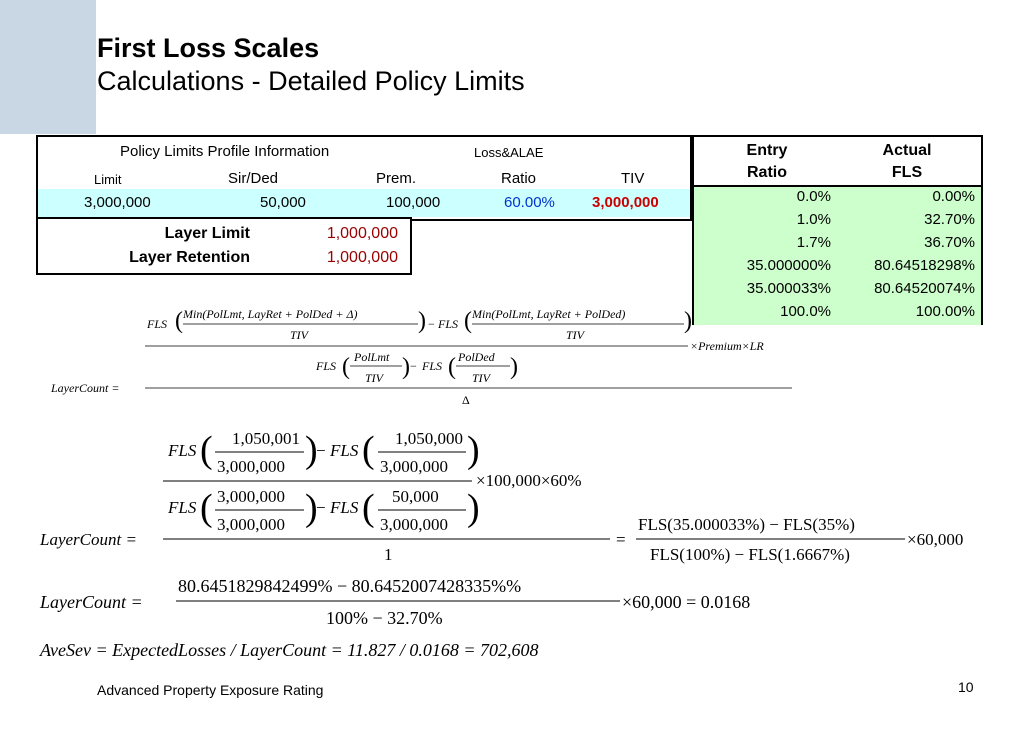 This screenshot has height=731, width=1023. Describe the element at coordinates (837, 314) in the screenshot. I see `fls-row: 100.0% 100.00%` at that location.